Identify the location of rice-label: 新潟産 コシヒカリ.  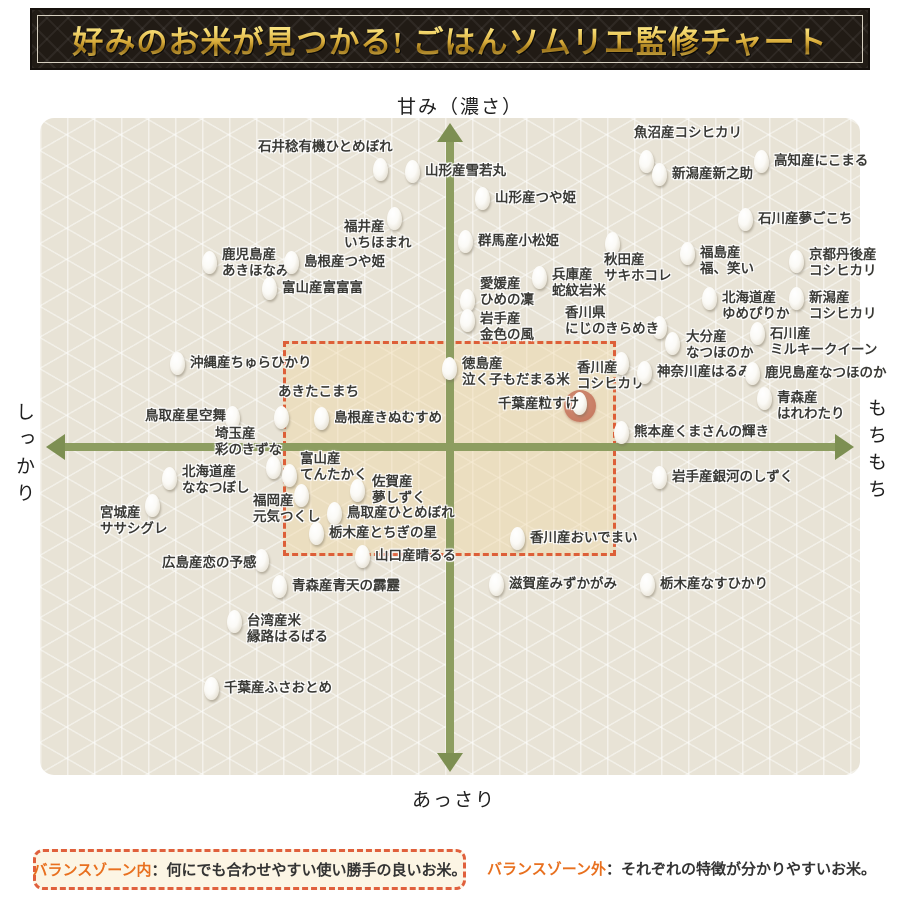
(843, 305).